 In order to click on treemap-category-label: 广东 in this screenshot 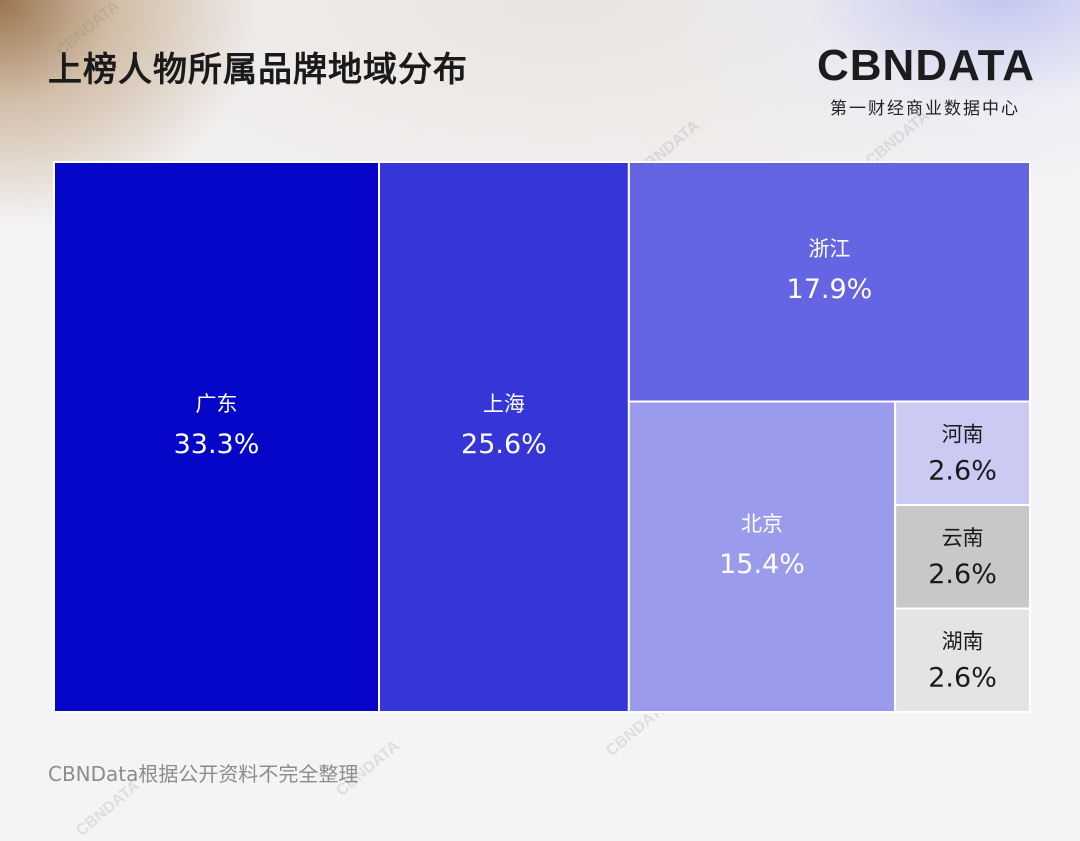, I will do `click(217, 404)`.